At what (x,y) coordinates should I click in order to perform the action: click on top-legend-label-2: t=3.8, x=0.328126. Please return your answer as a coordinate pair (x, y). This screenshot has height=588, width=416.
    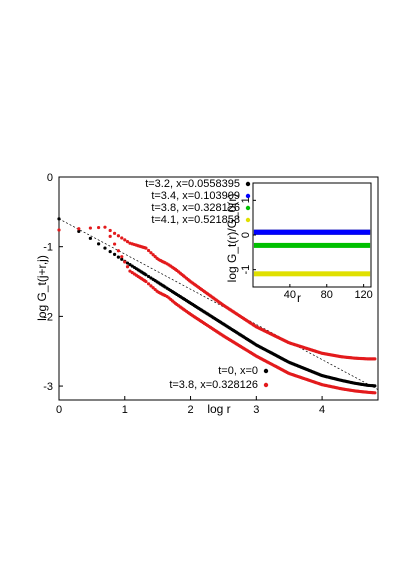
    Looking at the image, I should click on (195, 208).